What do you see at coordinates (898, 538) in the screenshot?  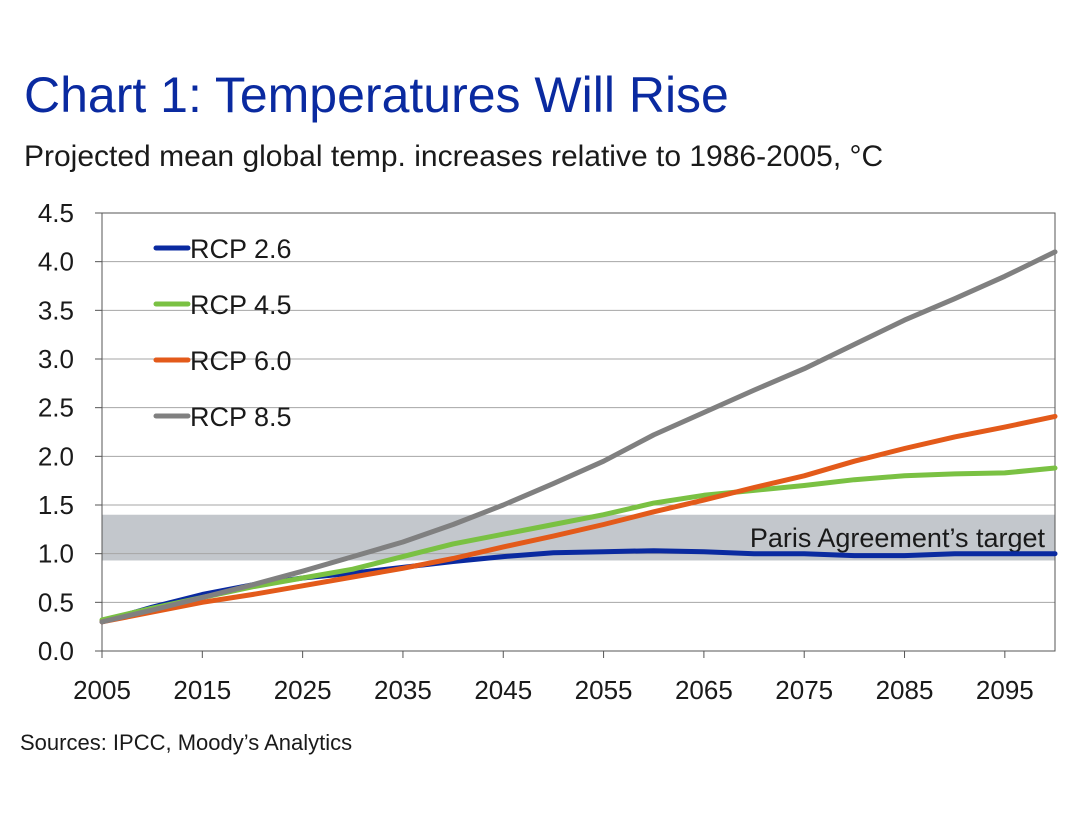 I see `paris-target-label: Paris Agreement’s target` at bounding box center [898, 538].